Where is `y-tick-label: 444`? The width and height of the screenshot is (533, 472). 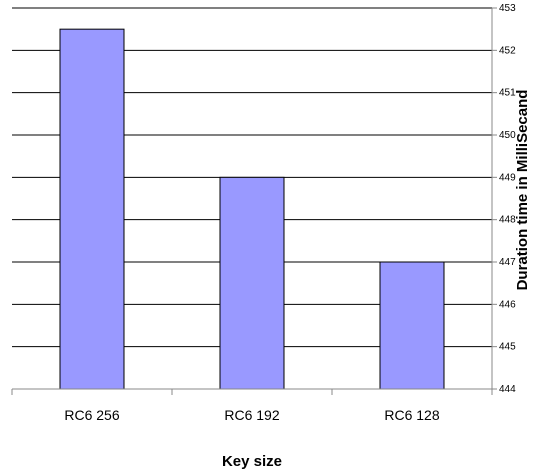 y-tick-label: 444 is located at coordinates (507, 389).